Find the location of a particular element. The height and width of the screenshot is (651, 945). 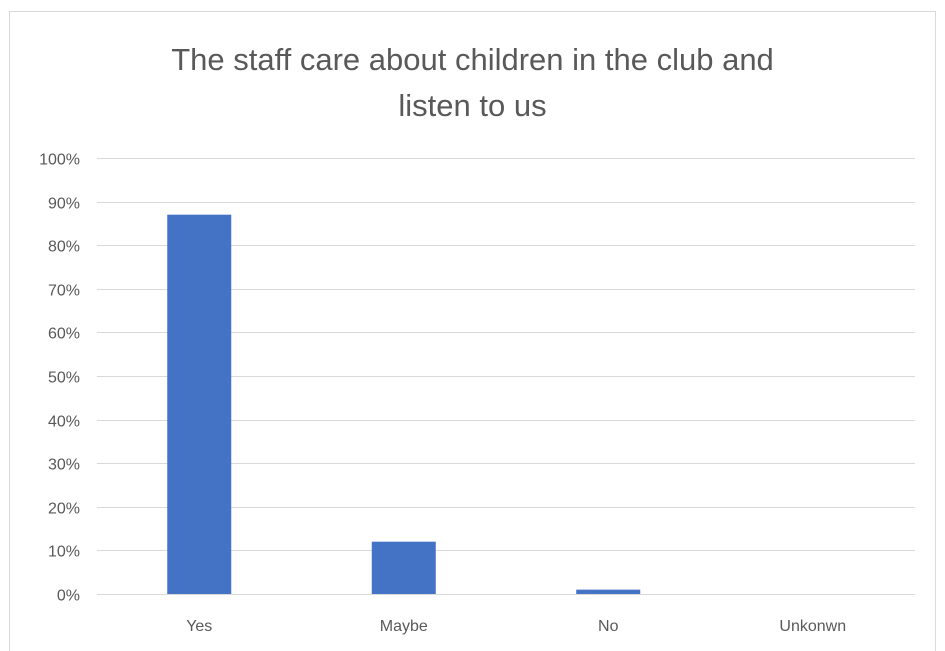

y-tick-label: 40% is located at coordinates (64, 422).